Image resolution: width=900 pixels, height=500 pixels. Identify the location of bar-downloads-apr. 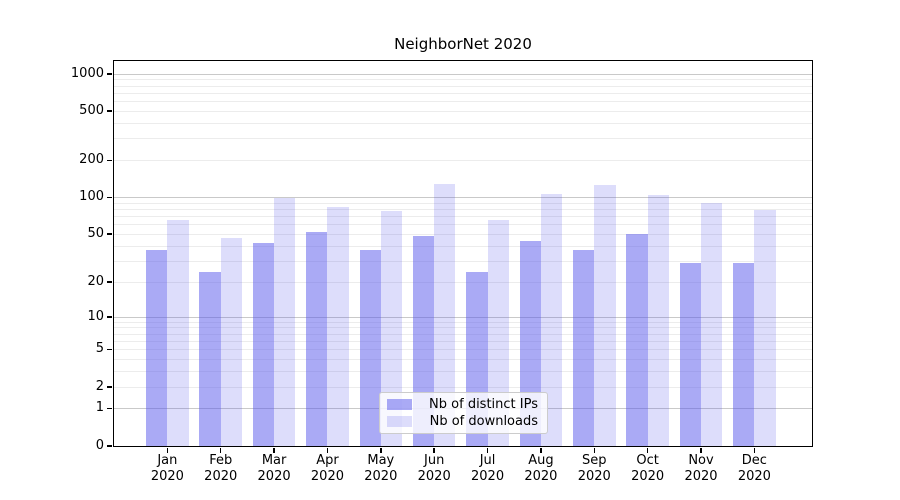
(338, 326).